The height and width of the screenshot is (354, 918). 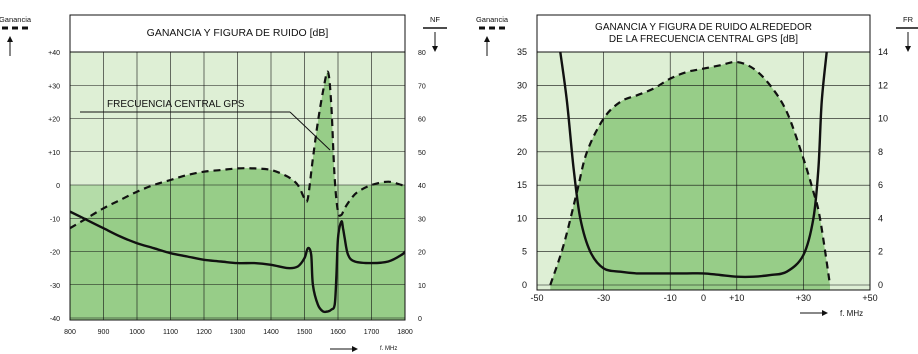 I want to click on noise-figure-curve, so click(x=237, y=262).